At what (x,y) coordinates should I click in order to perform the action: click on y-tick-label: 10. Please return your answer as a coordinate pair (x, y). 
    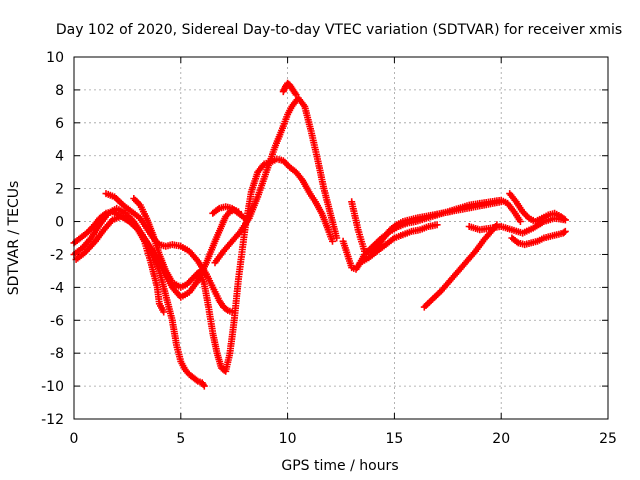
    Looking at the image, I should click on (55, 58).